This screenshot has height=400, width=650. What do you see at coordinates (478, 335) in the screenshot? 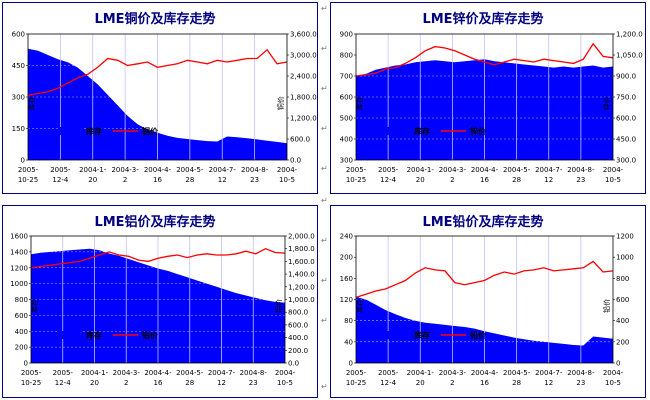
I see `legend-price-label: 铅价` at bounding box center [478, 335].